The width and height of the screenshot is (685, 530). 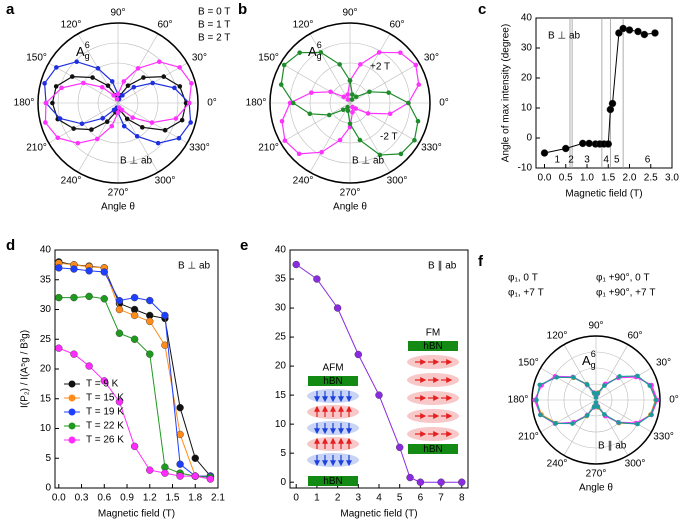 I want to click on mode-symbol: Ag6, so click(x=589, y=359).